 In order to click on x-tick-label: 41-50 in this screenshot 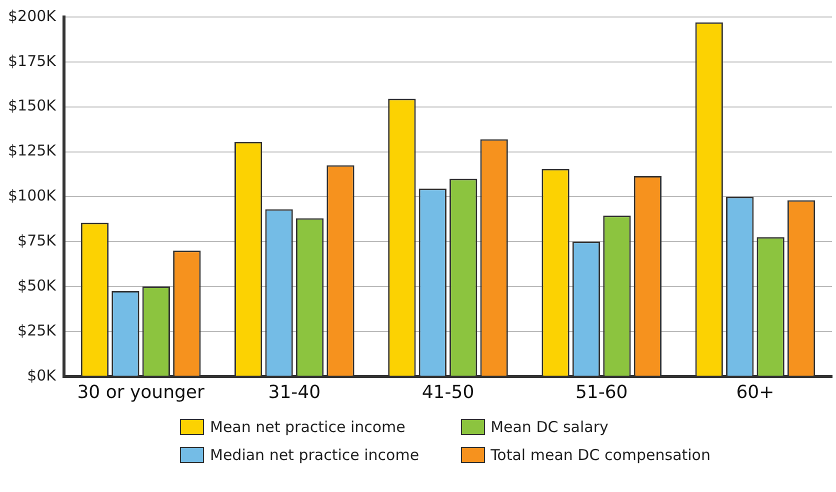, I will do `click(448, 392)`.